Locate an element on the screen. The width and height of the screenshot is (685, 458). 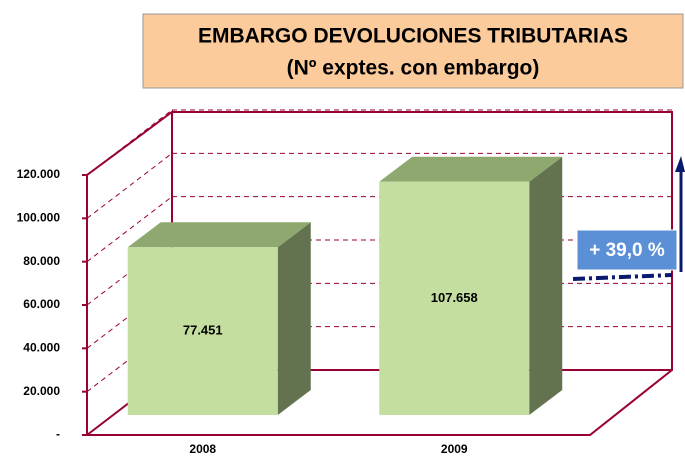
x-tick-label: 2008 is located at coordinates (202, 449).